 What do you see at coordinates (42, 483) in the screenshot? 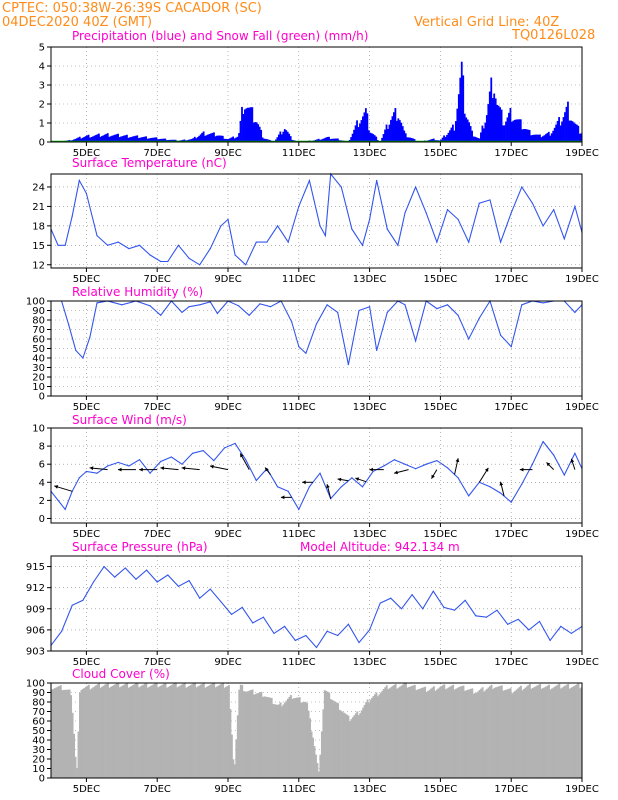
I see `wind-ytick-label: 4` at bounding box center [42, 483].